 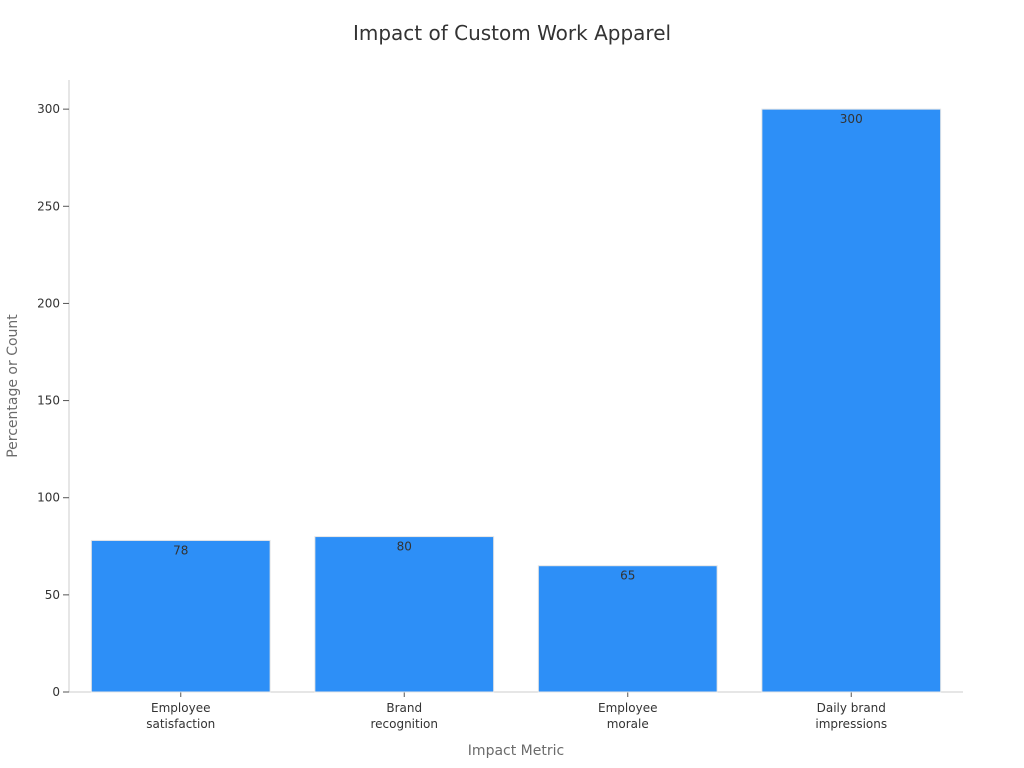 What do you see at coordinates (48, 206) in the screenshot?
I see `y-tick-label: 250` at bounding box center [48, 206].